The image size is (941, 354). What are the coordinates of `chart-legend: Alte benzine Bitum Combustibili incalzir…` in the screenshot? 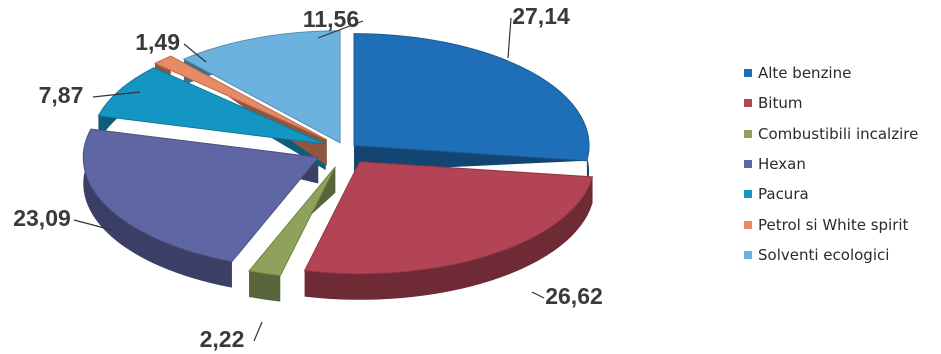 It's located at (831, 164).